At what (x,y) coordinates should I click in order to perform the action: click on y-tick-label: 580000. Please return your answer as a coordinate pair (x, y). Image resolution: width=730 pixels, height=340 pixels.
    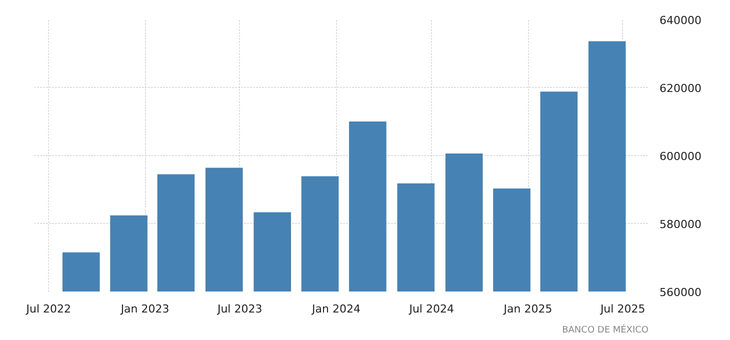
    Looking at the image, I should click on (681, 224).